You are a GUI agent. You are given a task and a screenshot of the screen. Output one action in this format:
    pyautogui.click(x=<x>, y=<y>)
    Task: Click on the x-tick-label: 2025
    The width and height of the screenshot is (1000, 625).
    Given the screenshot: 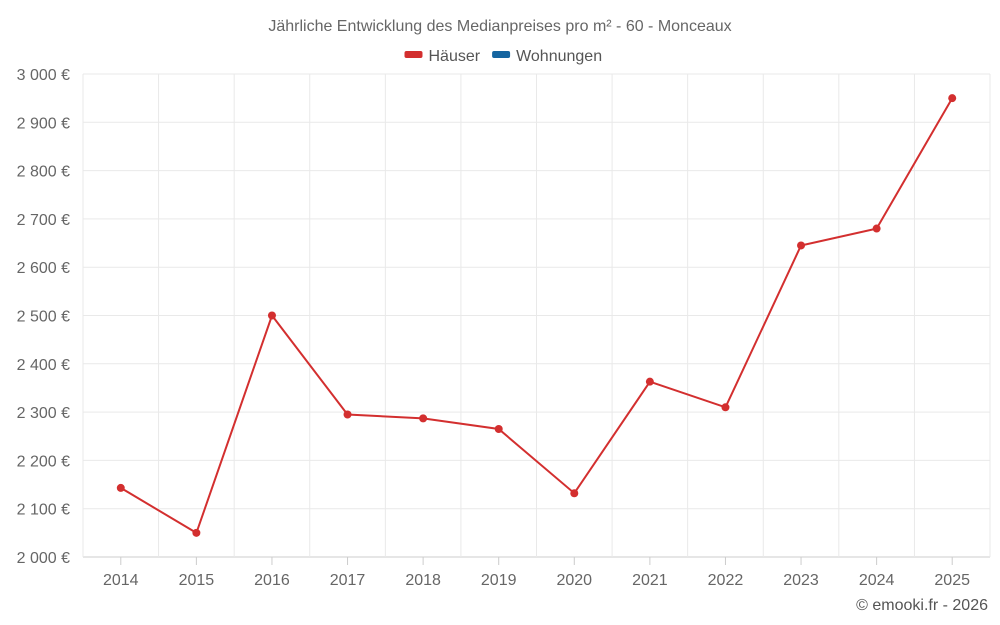 What is the action you would take?
    pyautogui.click(x=952, y=580)
    